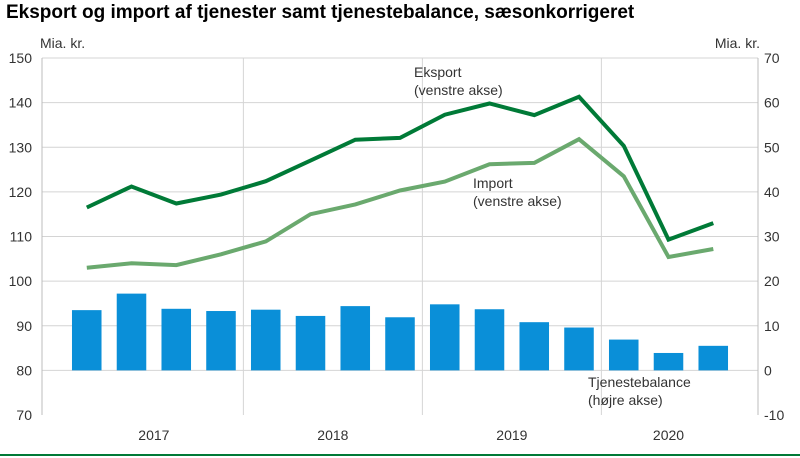 This screenshot has width=800, height=458. What do you see at coordinates (772, 237) in the screenshot?
I see `right-tick-label: 30` at bounding box center [772, 237].